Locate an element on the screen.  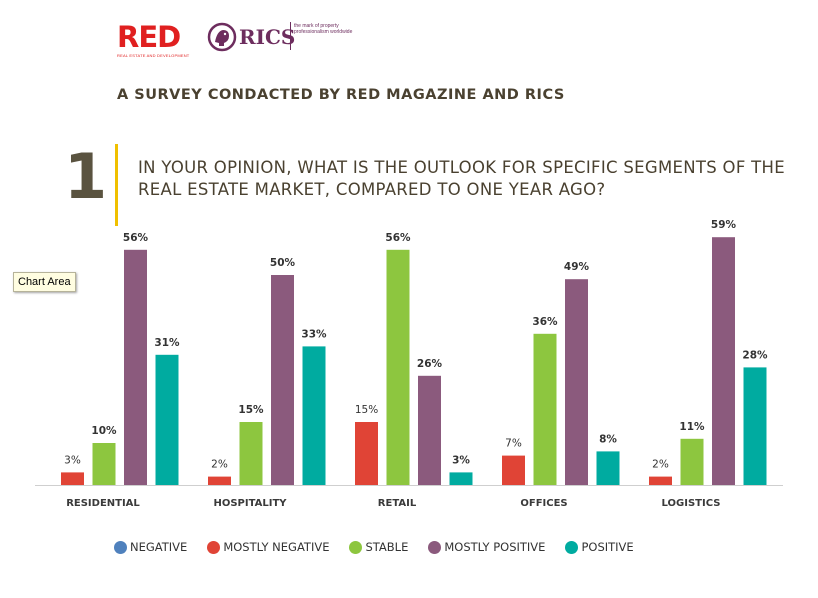
bar-retail-mostly-positive is located at coordinates (429, 430).